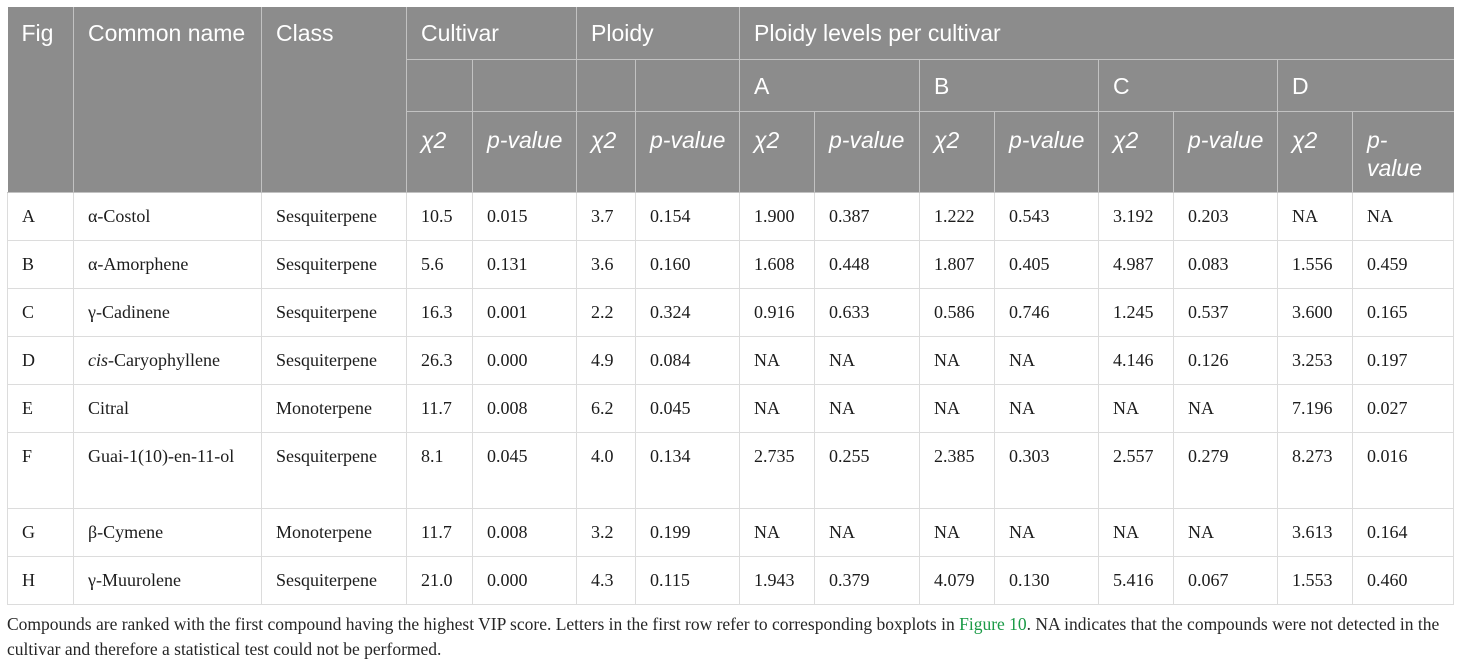 Image resolution: width=1460 pixels, height=668 pixels. Describe the element at coordinates (439, 470) in the screenshot. I see `cell-chi2: 8.1` at that location.